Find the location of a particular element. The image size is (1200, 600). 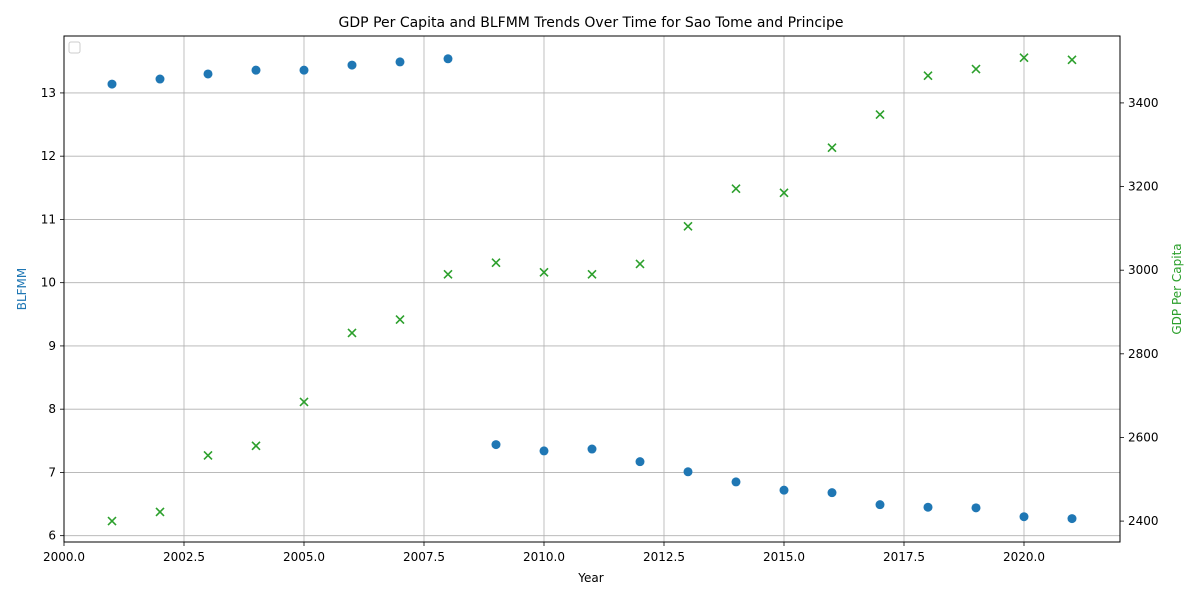

x-tick-label: 2002.5 is located at coordinates (184, 557).